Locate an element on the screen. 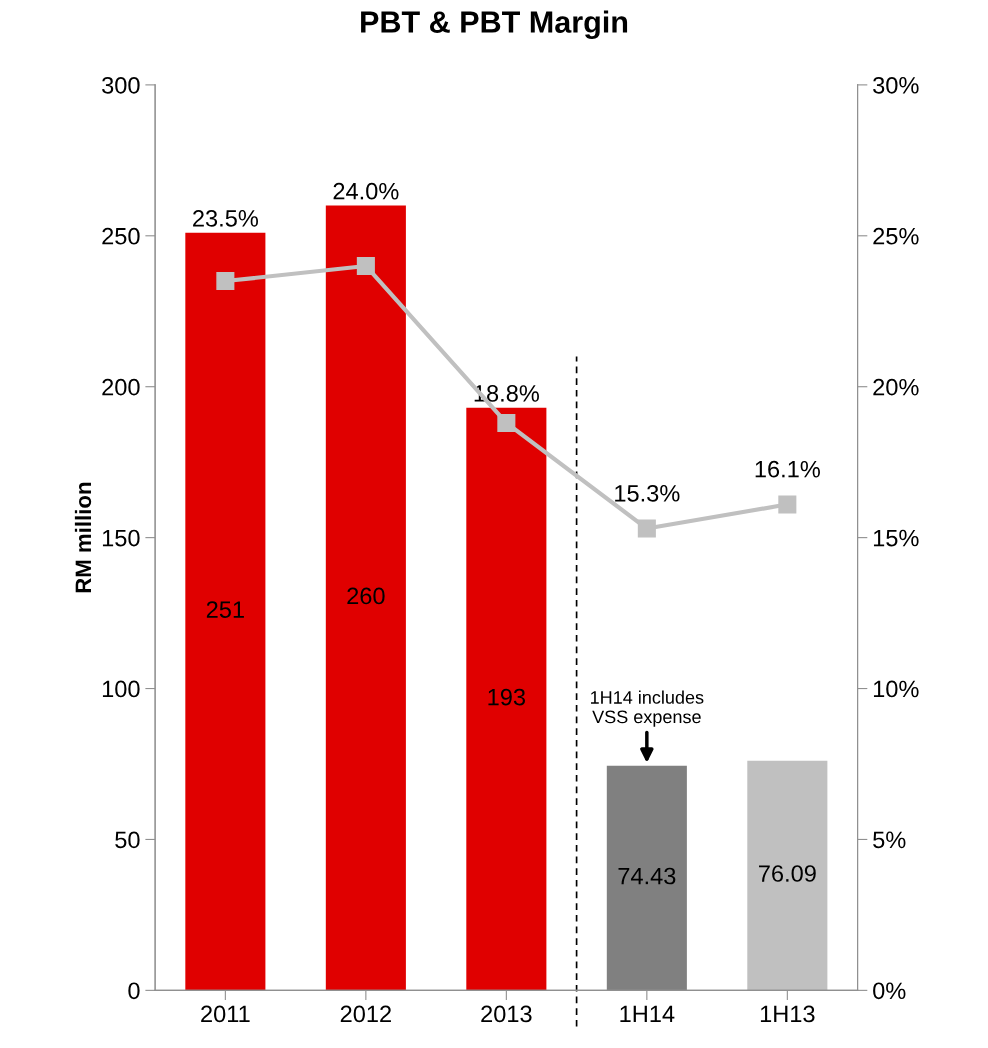 This screenshot has height=1048, width=988. y-tick-label: 150 is located at coordinates (121, 538).